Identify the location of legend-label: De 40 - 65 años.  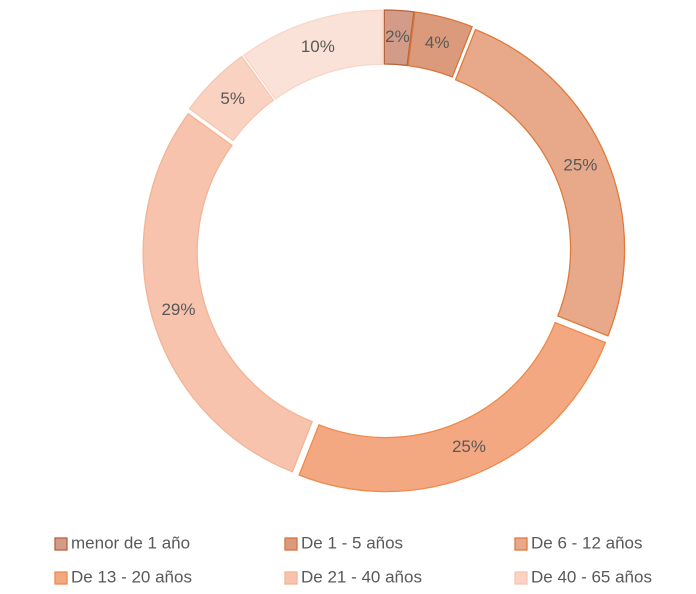
(591, 576).